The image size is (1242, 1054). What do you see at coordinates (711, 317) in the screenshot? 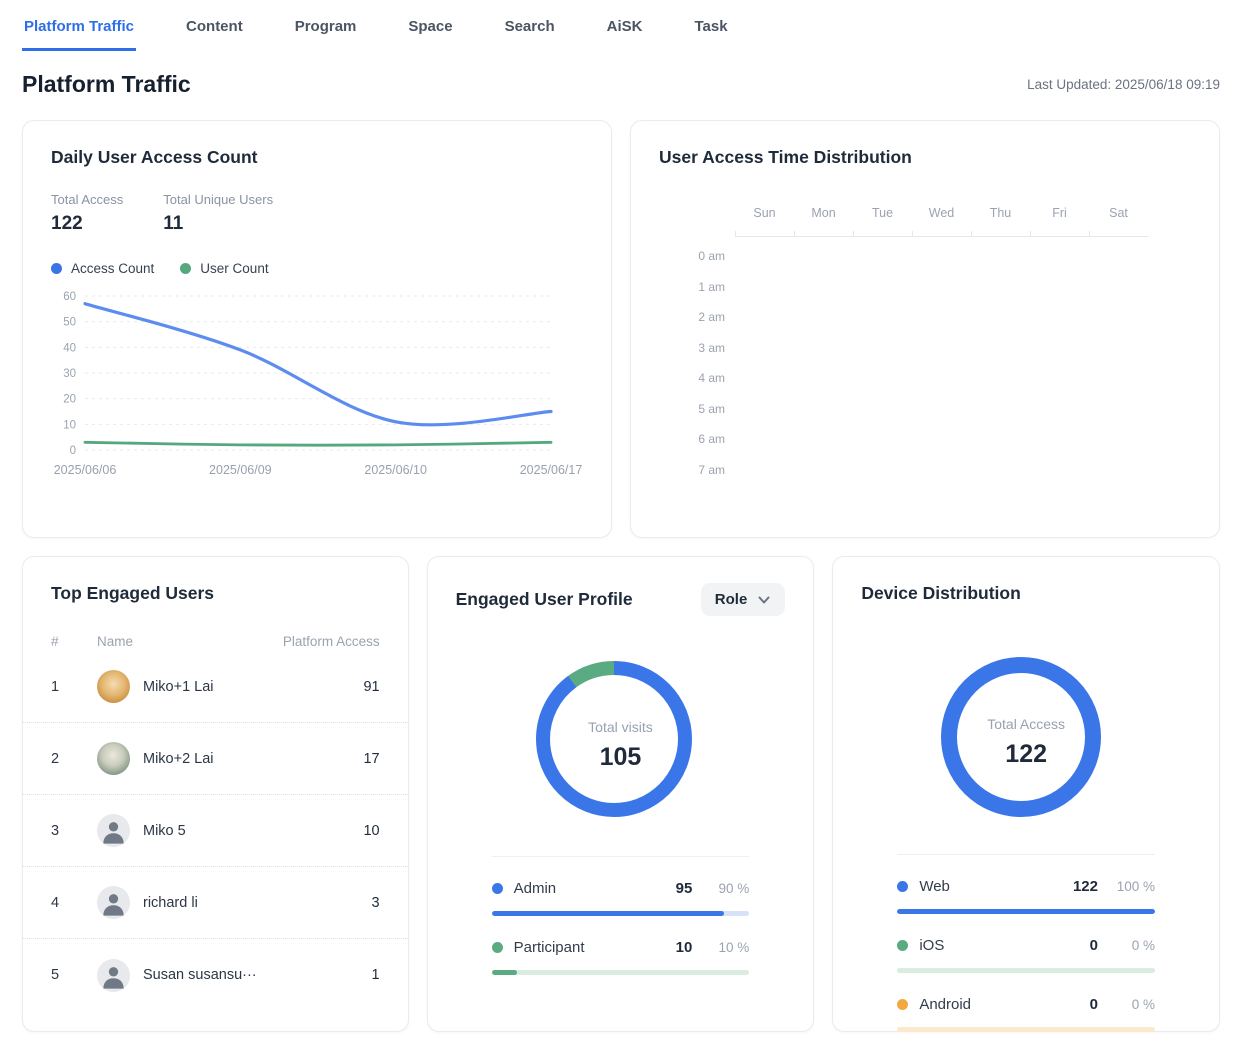
I see `heatmap-hour-label: 2 am` at bounding box center [711, 317].